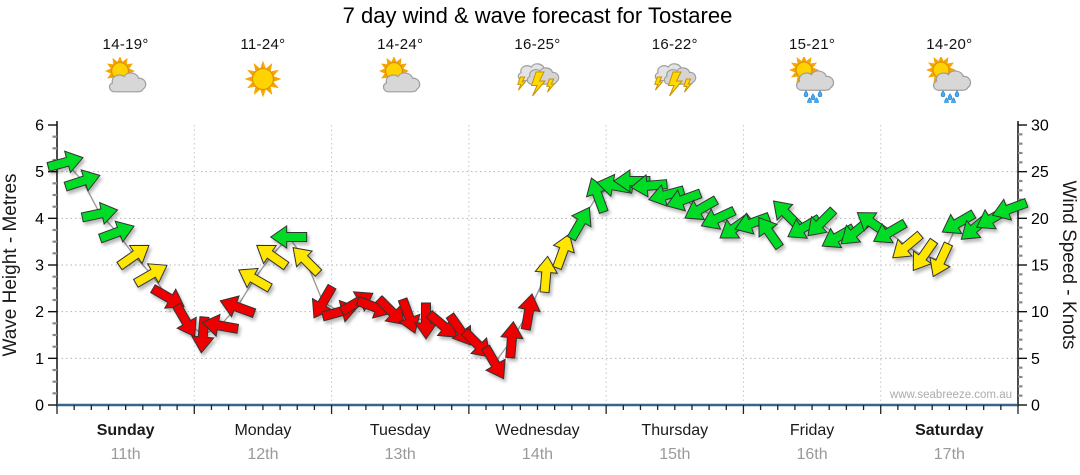 The image size is (1080, 475). What do you see at coordinates (400, 454) in the screenshot?
I see `day-date-label: 13th` at bounding box center [400, 454].